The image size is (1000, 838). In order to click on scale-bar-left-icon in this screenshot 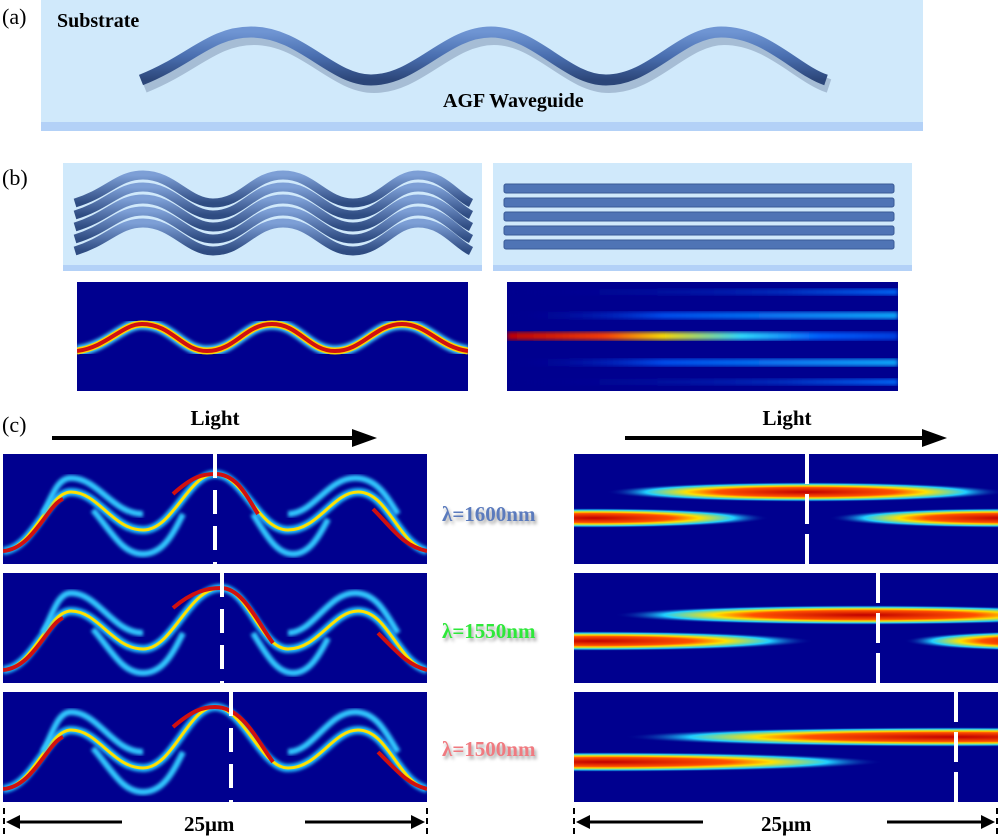, I will do `click(215, 823)`.